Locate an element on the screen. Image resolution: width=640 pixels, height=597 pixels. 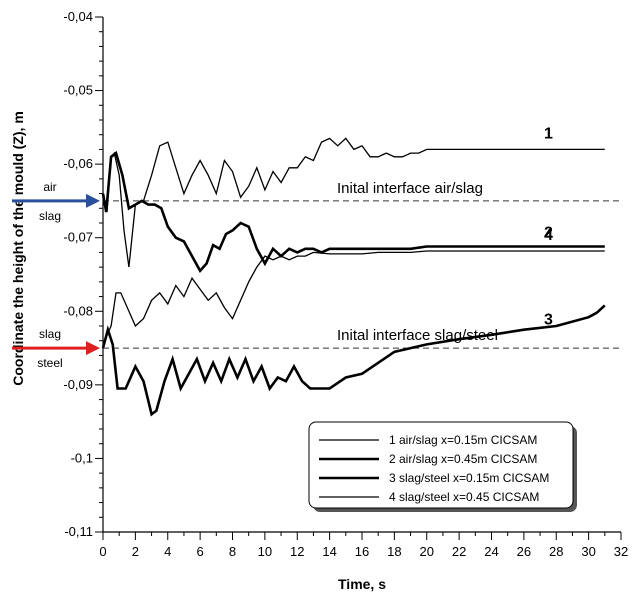
arrow-bottom-label: slag is located at coordinates (50, 216).